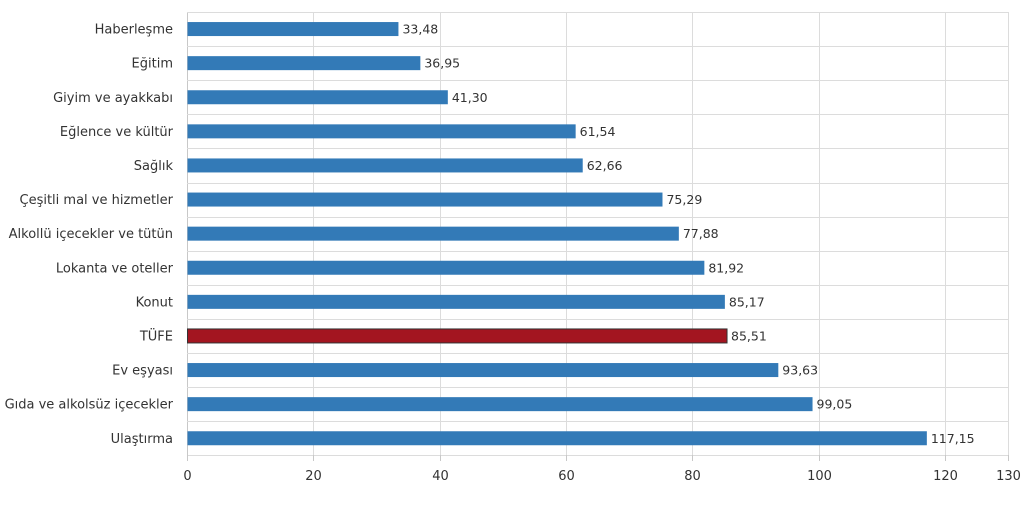 This screenshot has width=1024, height=520. Describe the element at coordinates (89, 405) in the screenshot. I see `category-label: Gıda ve alkolsüz içecekler` at that location.